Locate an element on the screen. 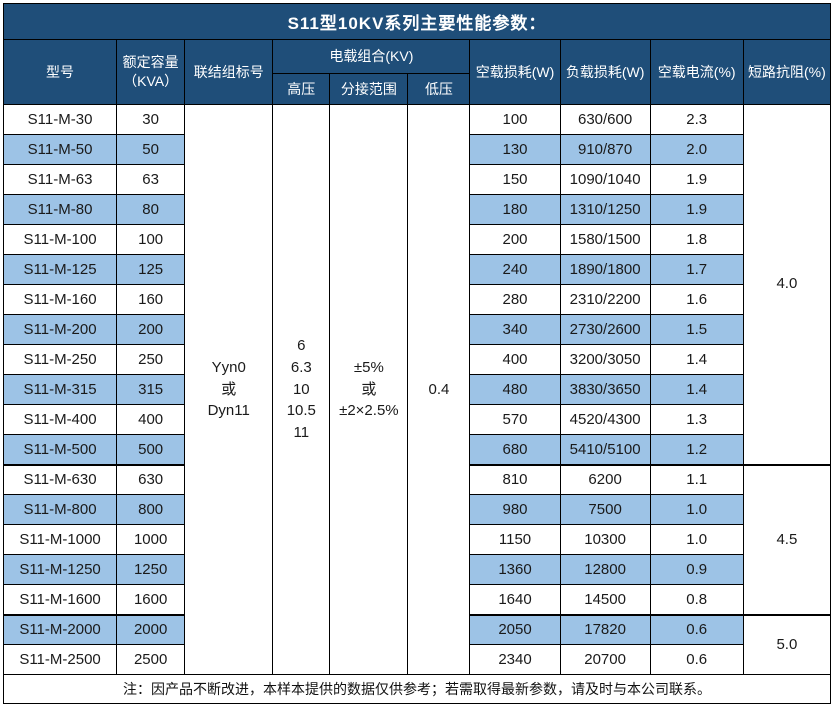  capacity-cell: 50 is located at coordinates (151, 149).